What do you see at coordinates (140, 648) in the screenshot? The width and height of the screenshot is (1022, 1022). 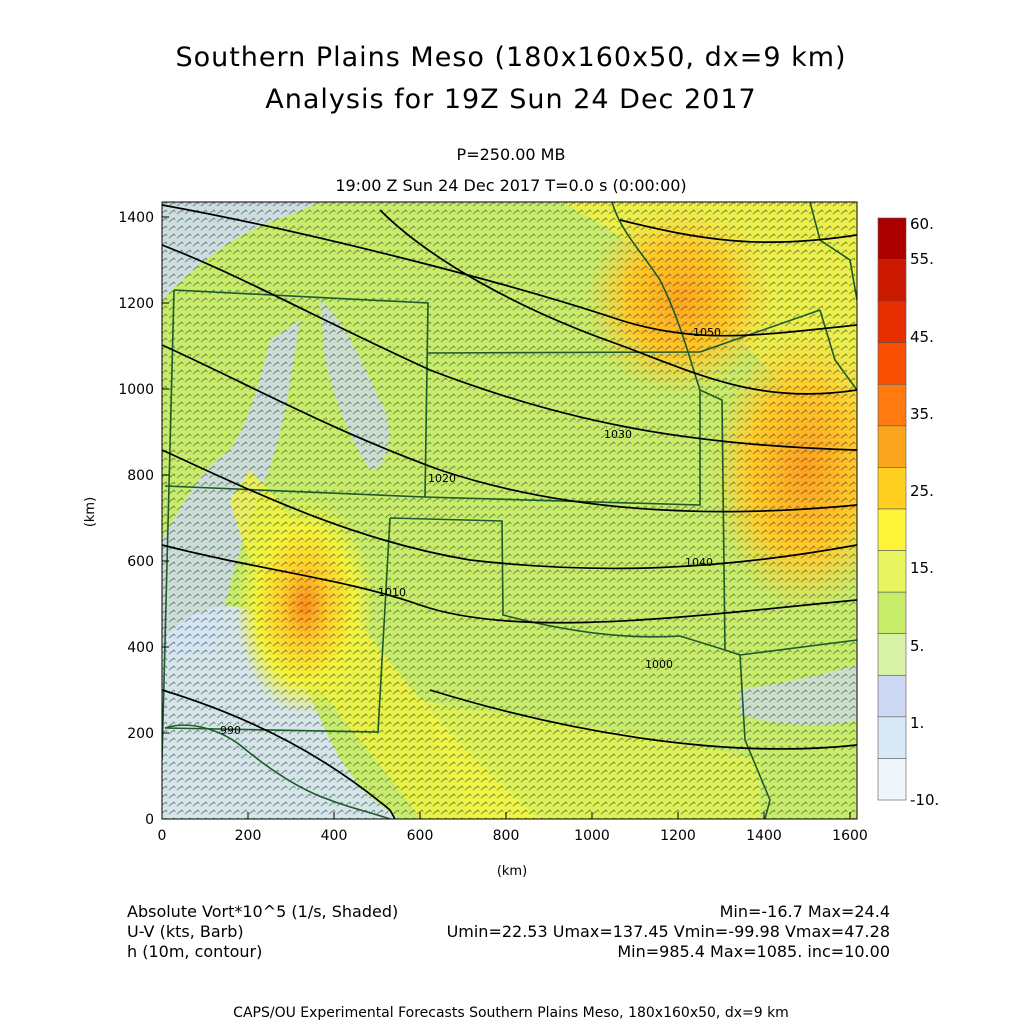 I see `y-tick-label: 400` at bounding box center [140, 648].